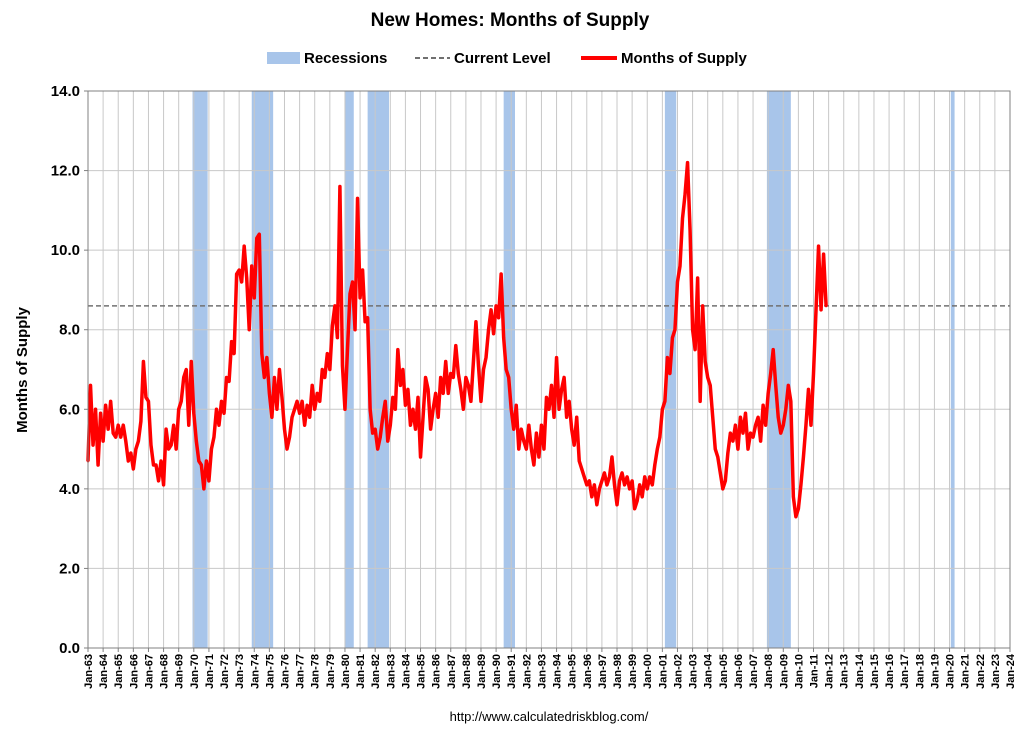 The height and width of the screenshot is (729, 1021). What do you see at coordinates (225, 671) in the screenshot?
I see `x-tick-label: Jan-72` at bounding box center [225, 671].